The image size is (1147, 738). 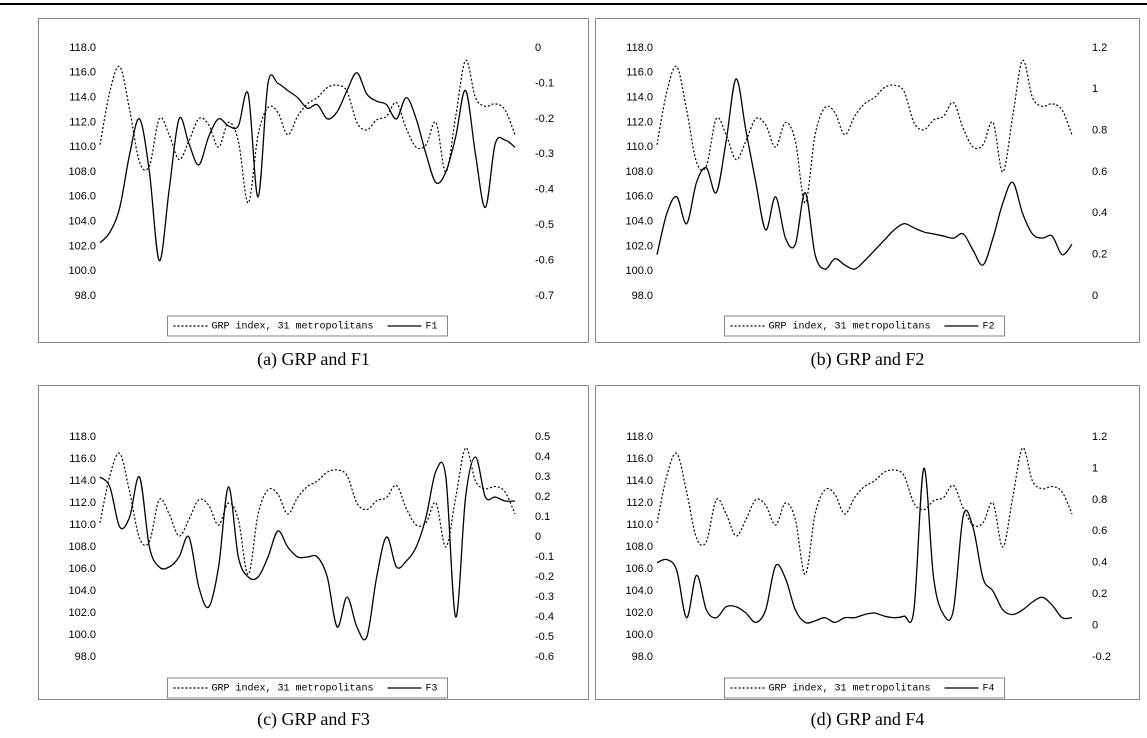 I want to click on y2-tick-label: 1, so click(x=1095, y=89).